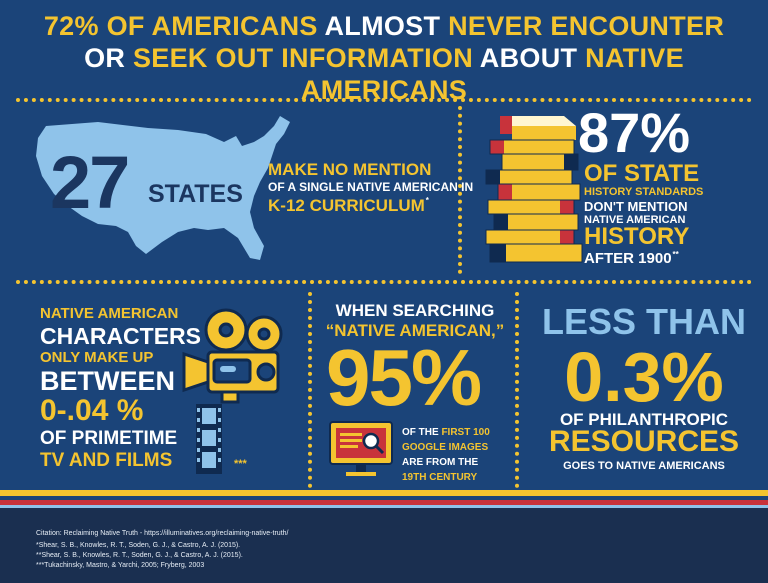 The image size is (768, 583). I want to click on history-text-3: DON'T MENTION, so click(636, 206).